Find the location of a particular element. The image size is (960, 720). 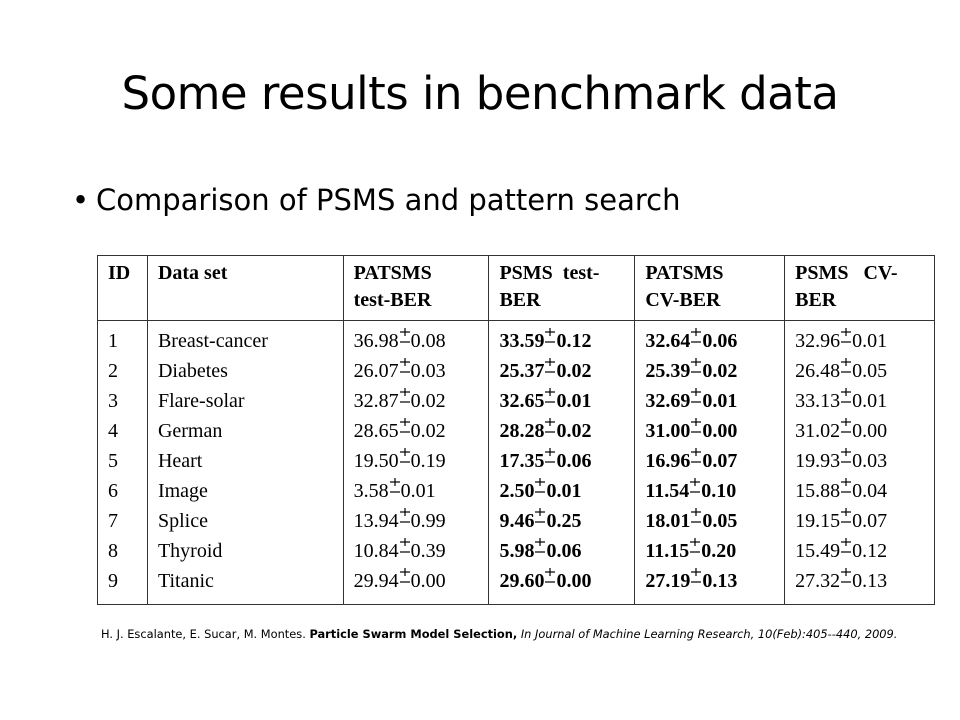

header-dataset: Data set is located at coordinates (245, 288).